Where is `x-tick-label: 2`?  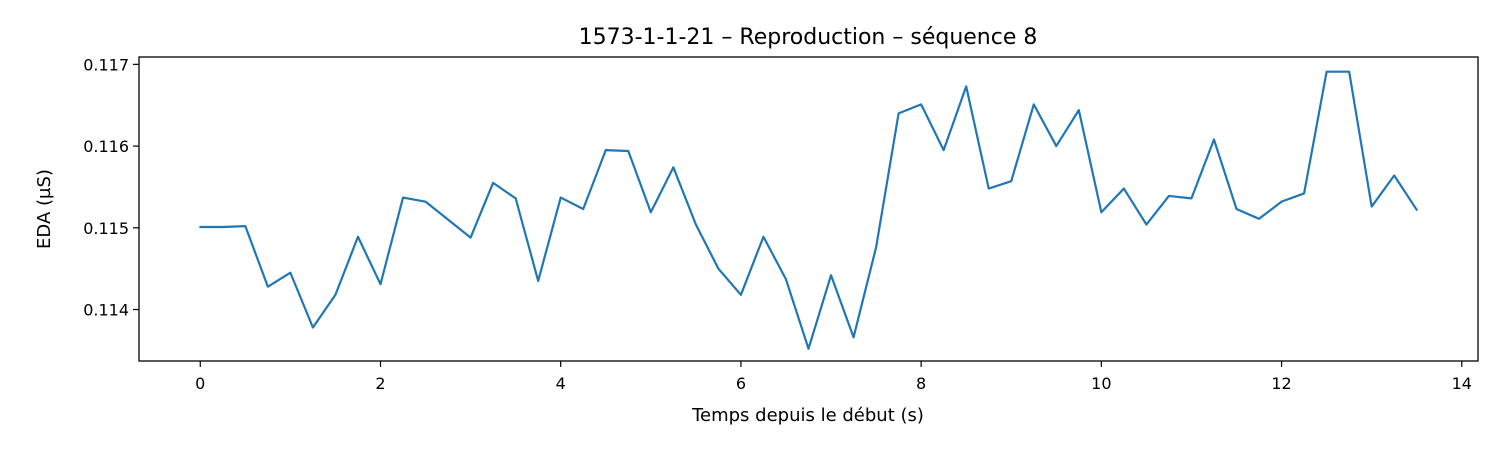
x-tick-label: 2 is located at coordinates (380, 383).